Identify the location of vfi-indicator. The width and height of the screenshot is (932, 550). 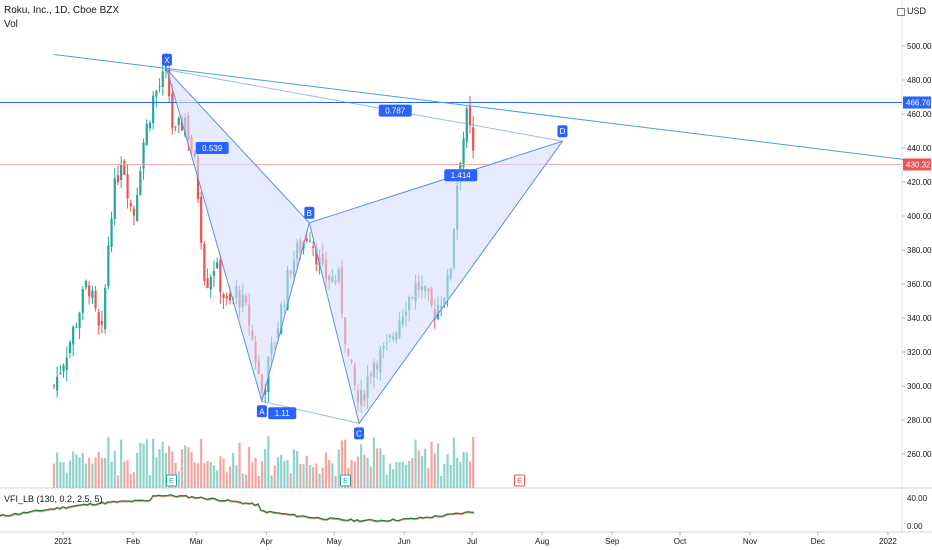
(237, 508).